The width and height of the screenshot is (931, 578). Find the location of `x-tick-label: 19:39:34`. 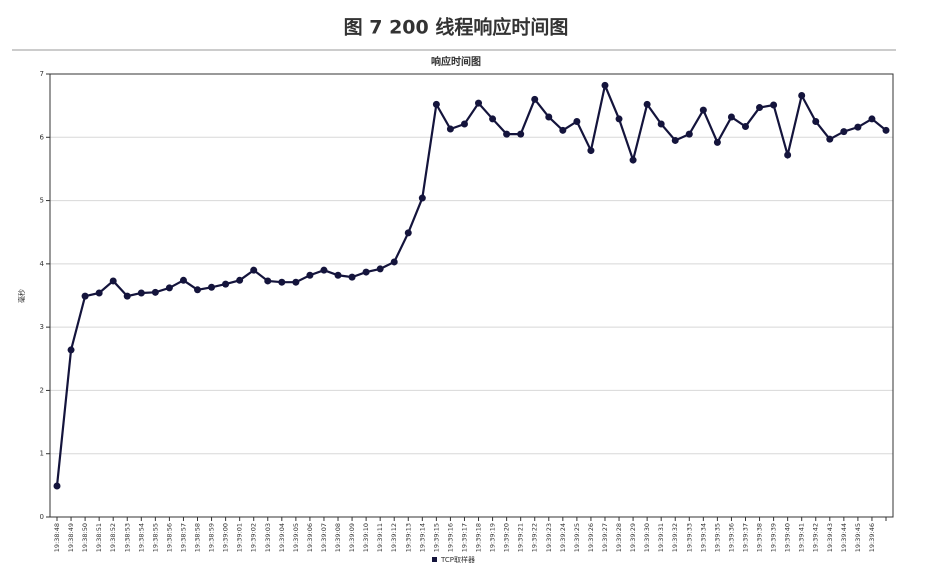

x-tick-label: 19:39:34 is located at coordinates (703, 537).